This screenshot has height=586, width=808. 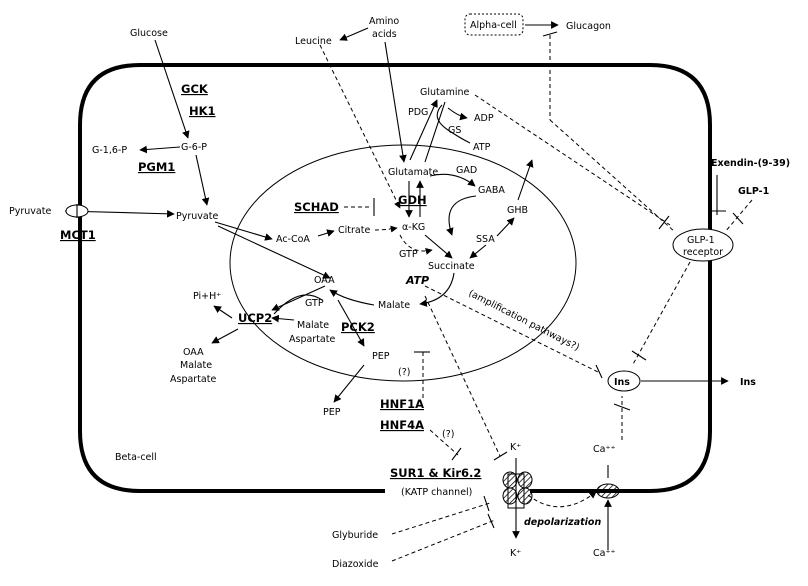 I want to click on alpha-cell-label: Alpha-cell, so click(x=493, y=25).